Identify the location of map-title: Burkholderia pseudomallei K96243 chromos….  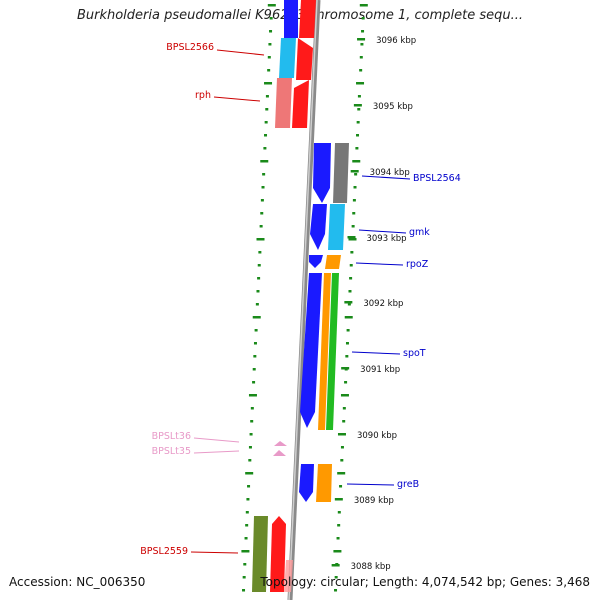
(300, 15).